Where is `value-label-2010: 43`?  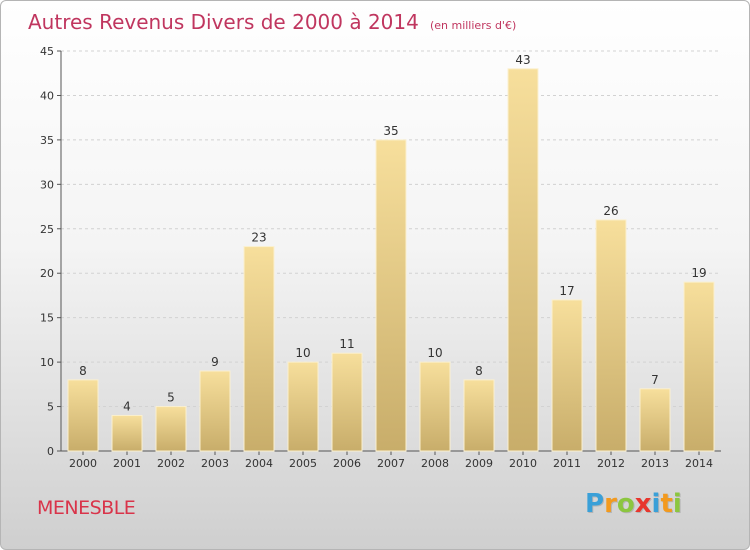 value-label-2010: 43 is located at coordinates (522, 60).